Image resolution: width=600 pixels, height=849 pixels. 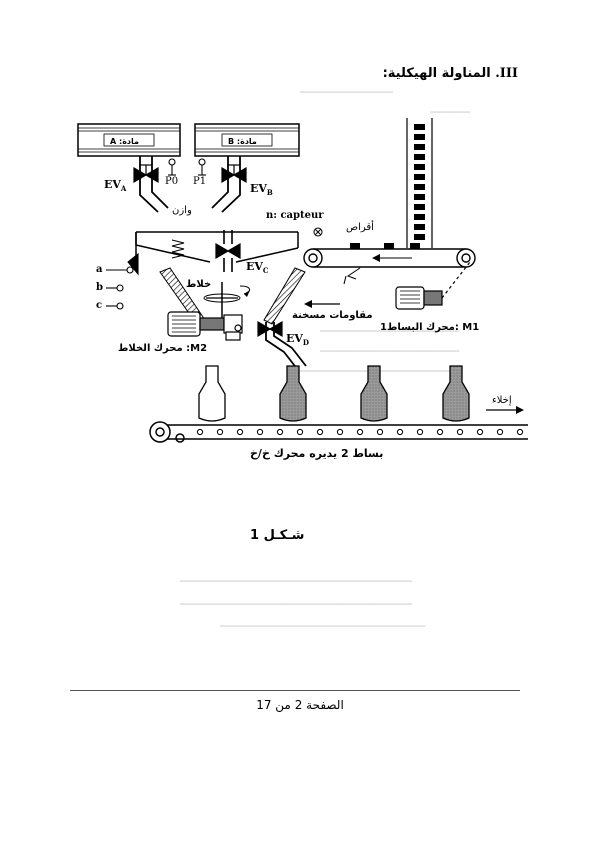 I want to click on ev-a-label: EVA, so click(x=115, y=186).